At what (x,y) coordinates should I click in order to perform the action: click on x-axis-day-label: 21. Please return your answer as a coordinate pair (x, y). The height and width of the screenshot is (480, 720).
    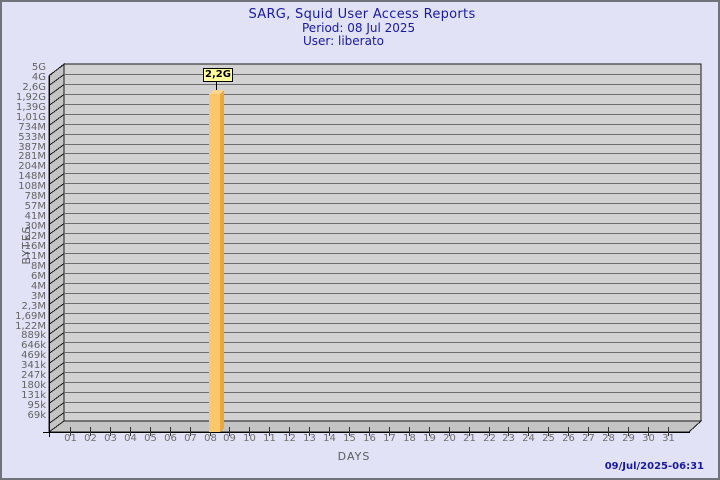
    Looking at the image, I should click on (469, 438).